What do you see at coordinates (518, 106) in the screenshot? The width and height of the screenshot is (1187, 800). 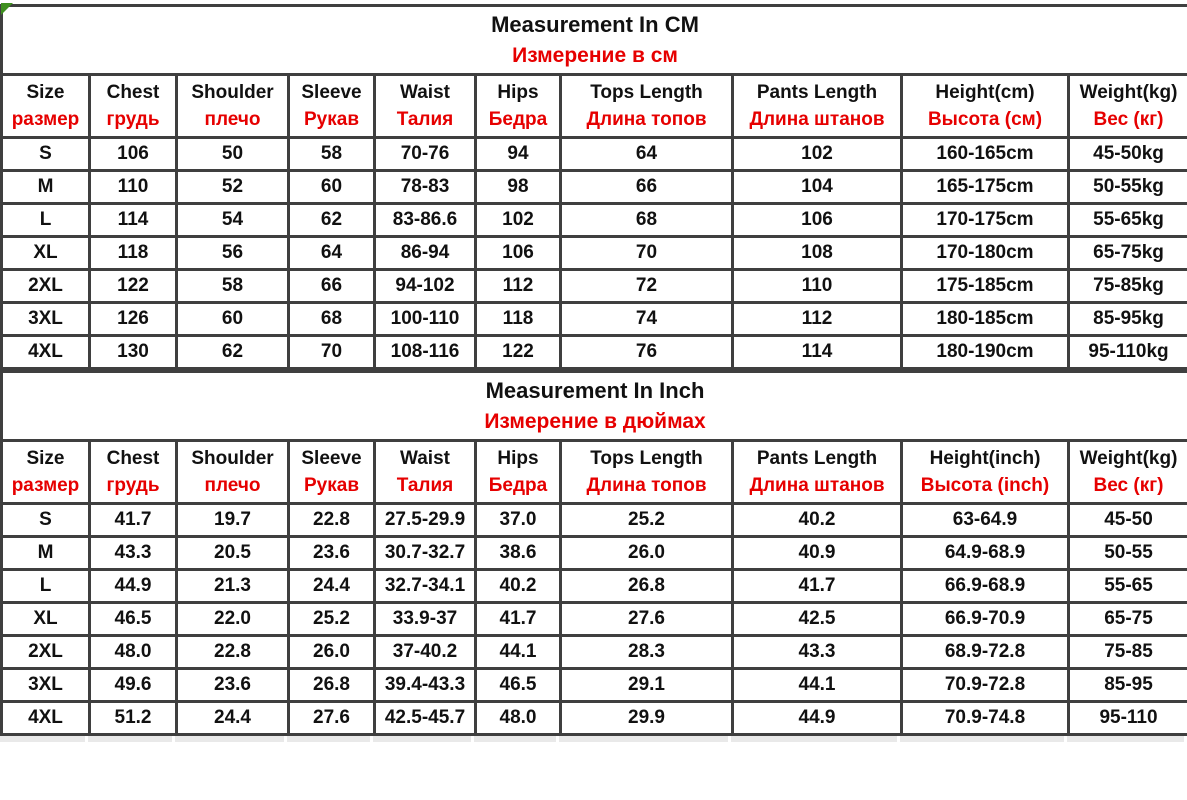 I see `column-header: Hips Бедра` at bounding box center [518, 106].